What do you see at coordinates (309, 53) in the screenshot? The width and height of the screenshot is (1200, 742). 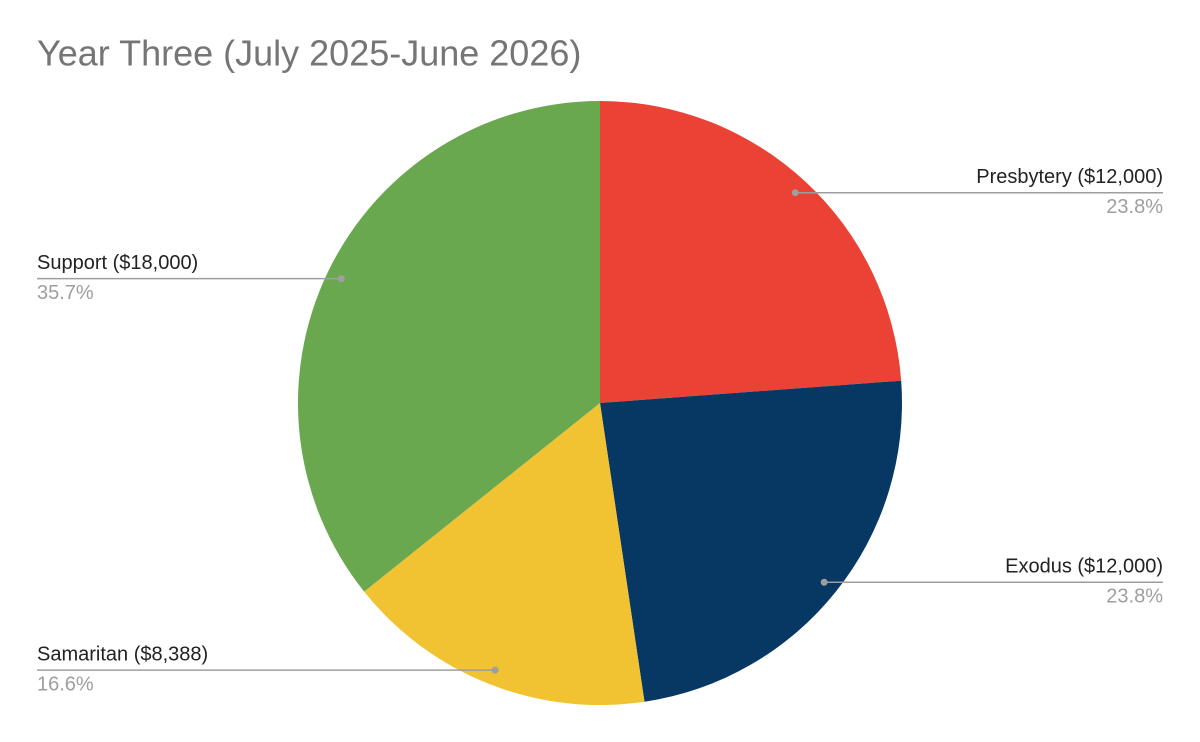 I see `chart-title: Year Three (July 2025-June 2026)` at bounding box center [309, 53].